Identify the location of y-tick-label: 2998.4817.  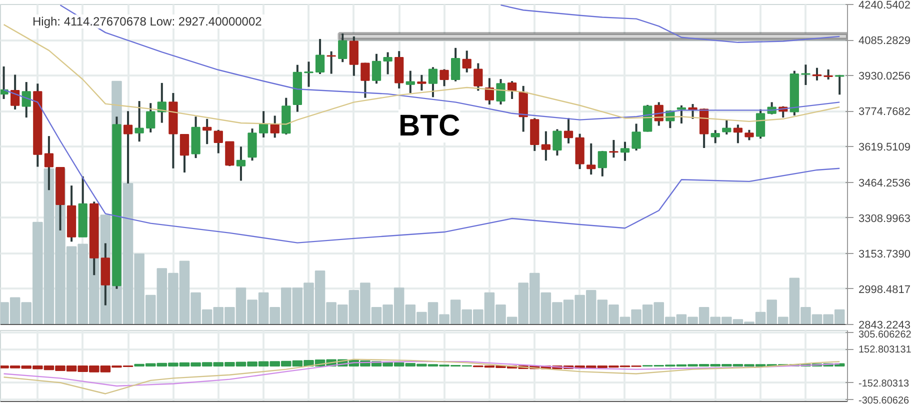
(884, 290).